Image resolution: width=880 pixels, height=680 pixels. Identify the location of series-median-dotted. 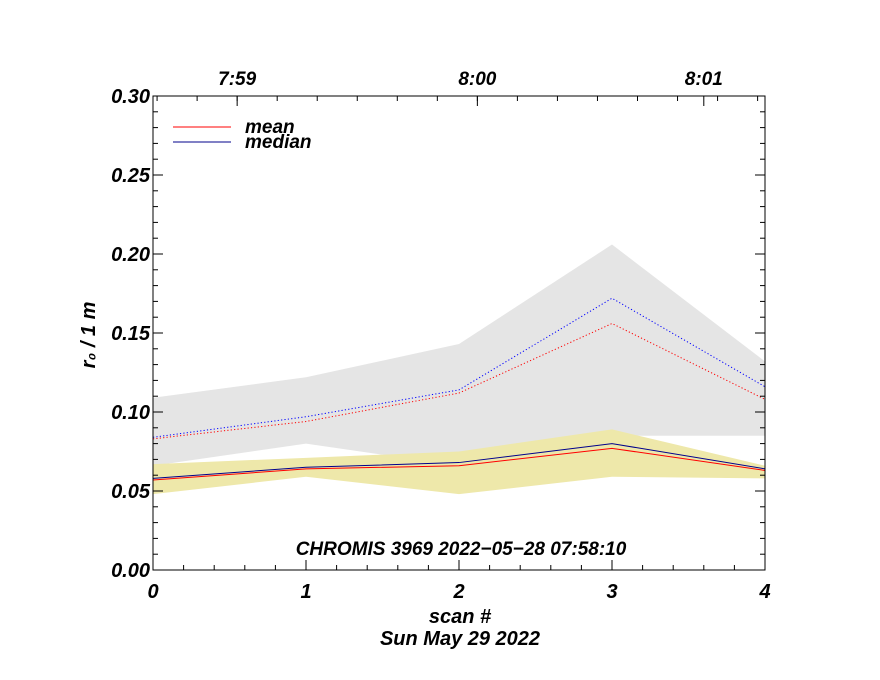
(459, 367).